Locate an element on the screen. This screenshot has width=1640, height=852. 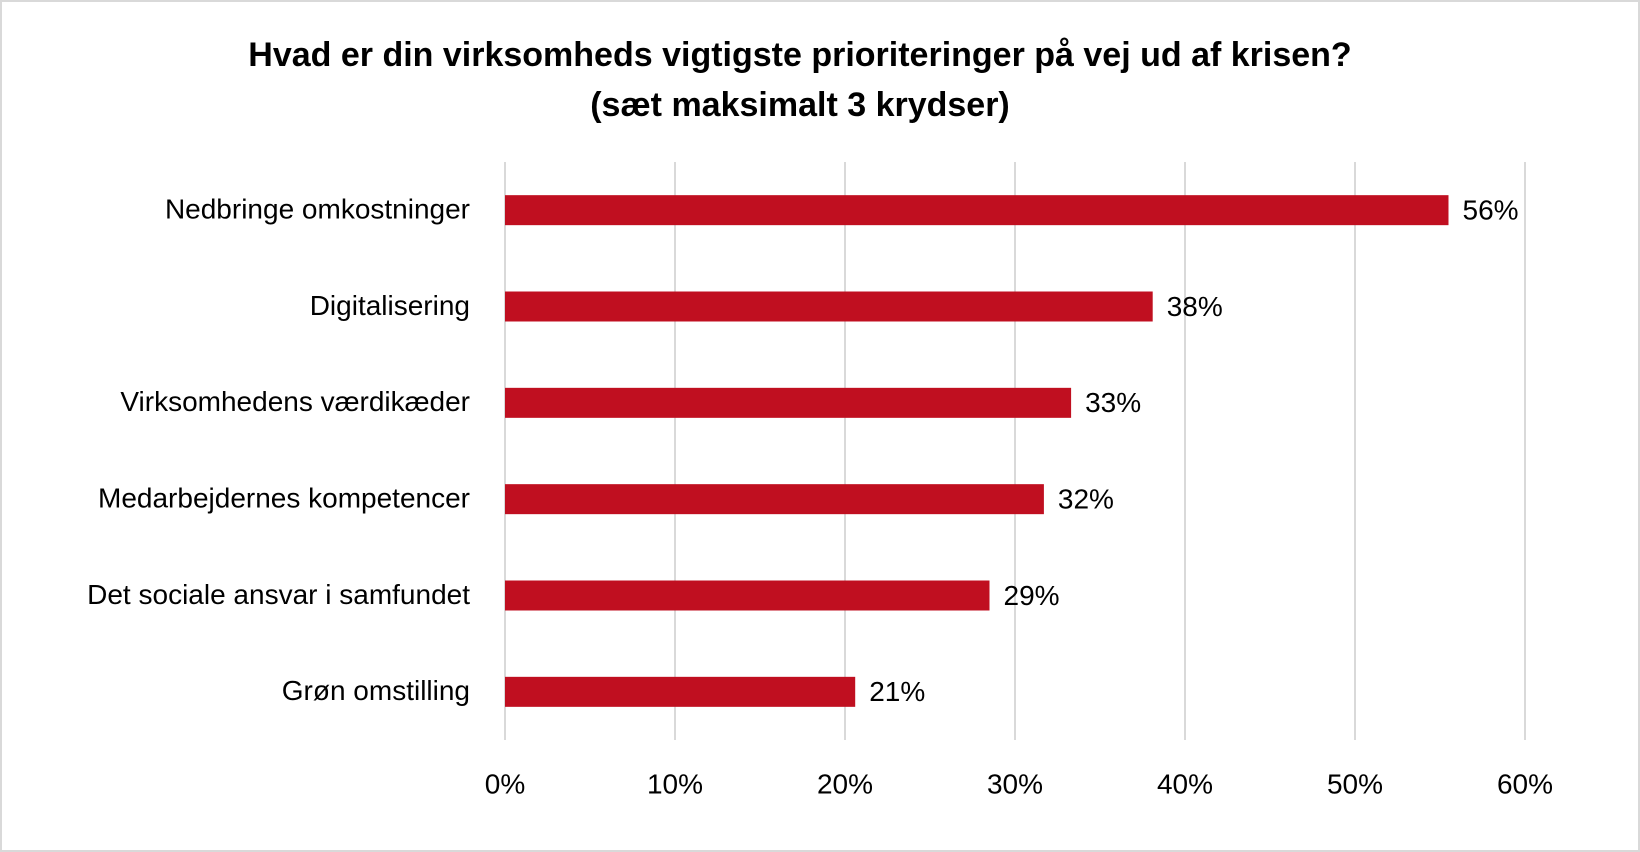
y-tick-label: Grøn omstilling is located at coordinates (376, 690).